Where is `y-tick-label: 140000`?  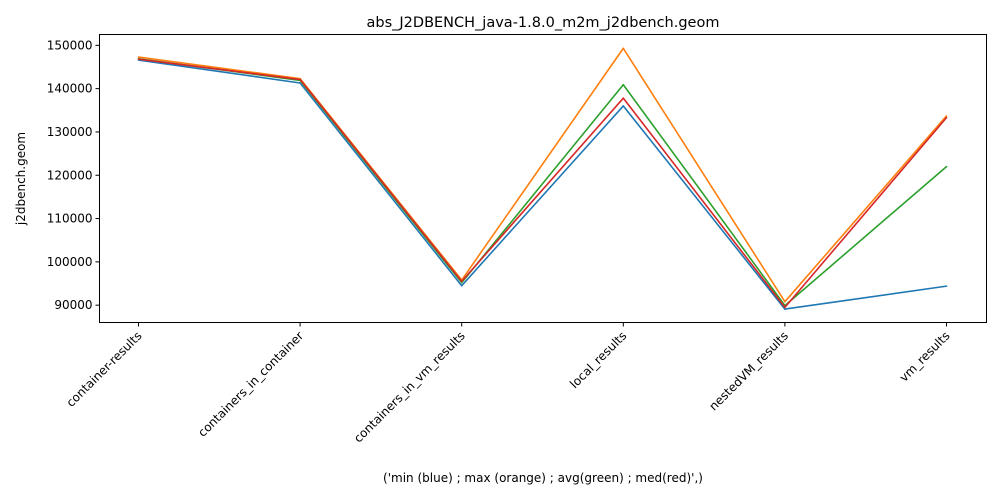
y-tick-label: 140000 is located at coordinates (70, 89).